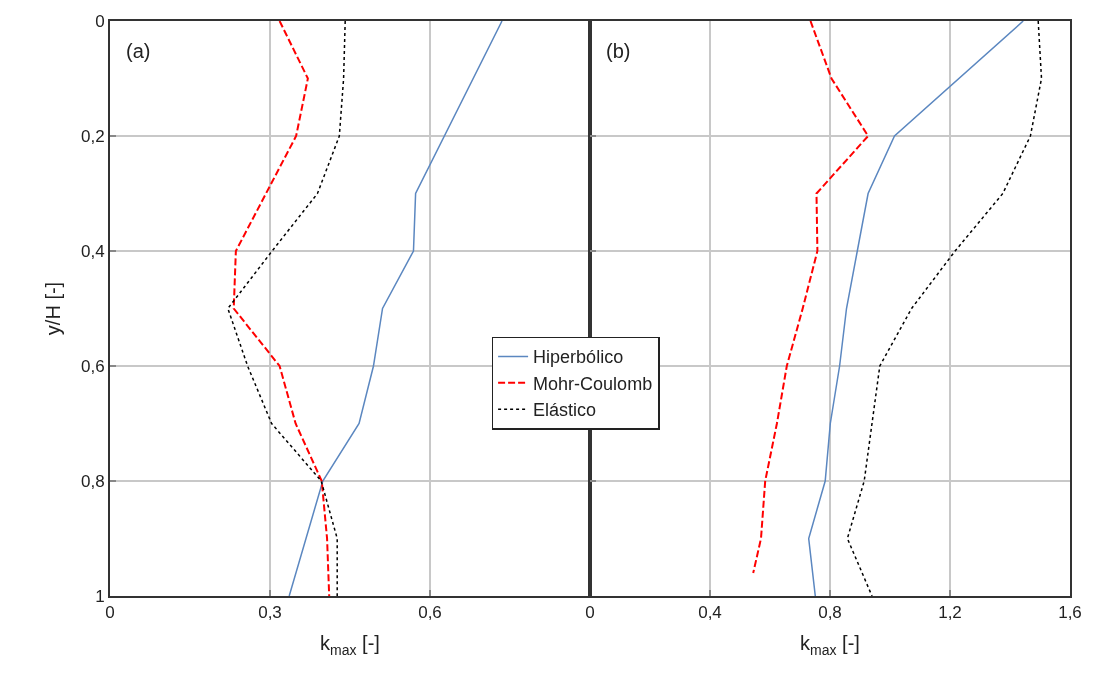 This screenshot has height=686, width=1094. What do you see at coordinates (830, 613) in the screenshot?
I see `x-tick-label: 0,8` at bounding box center [830, 613].